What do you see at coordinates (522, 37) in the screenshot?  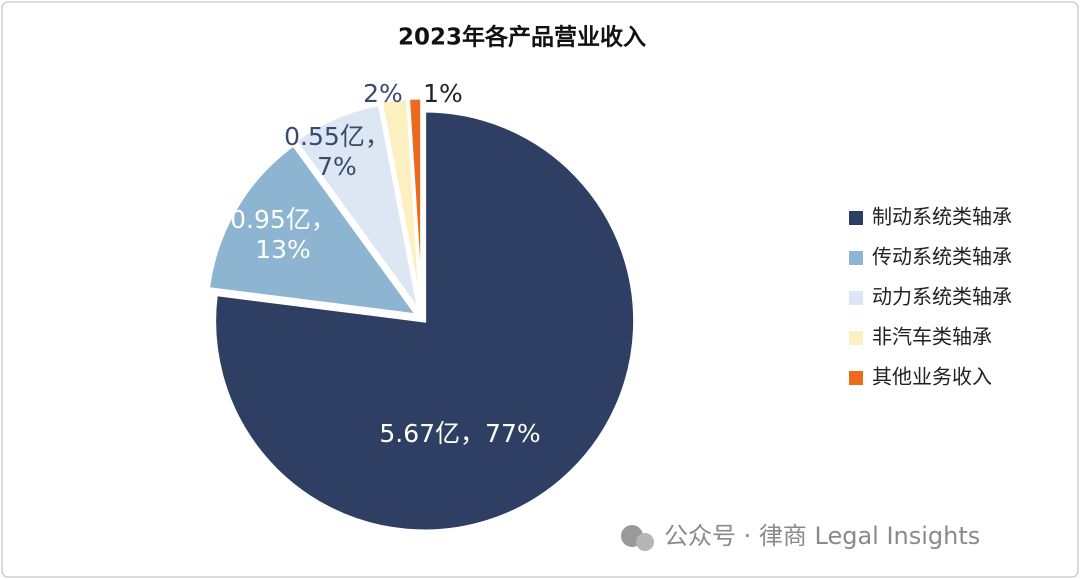 I see `chart-title: 2023年各产品营业收入` at bounding box center [522, 37].